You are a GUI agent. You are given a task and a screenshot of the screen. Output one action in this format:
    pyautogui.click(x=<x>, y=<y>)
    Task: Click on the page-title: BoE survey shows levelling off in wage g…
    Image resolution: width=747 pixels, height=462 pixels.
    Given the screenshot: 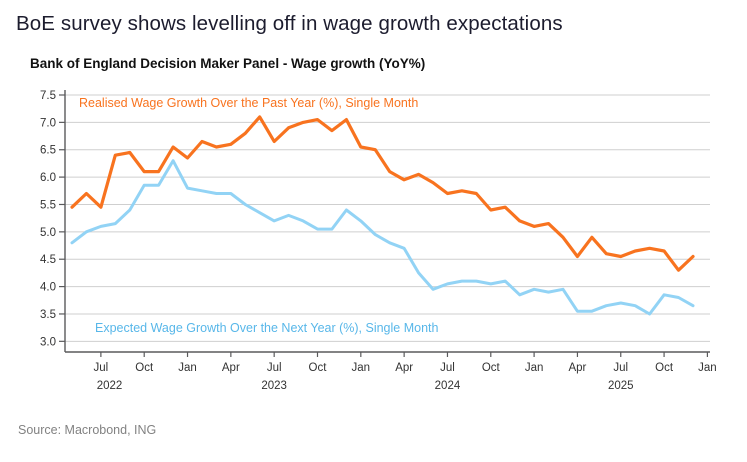 What is the action you would take?
    pyautogui.click(x=289, y=23)
    